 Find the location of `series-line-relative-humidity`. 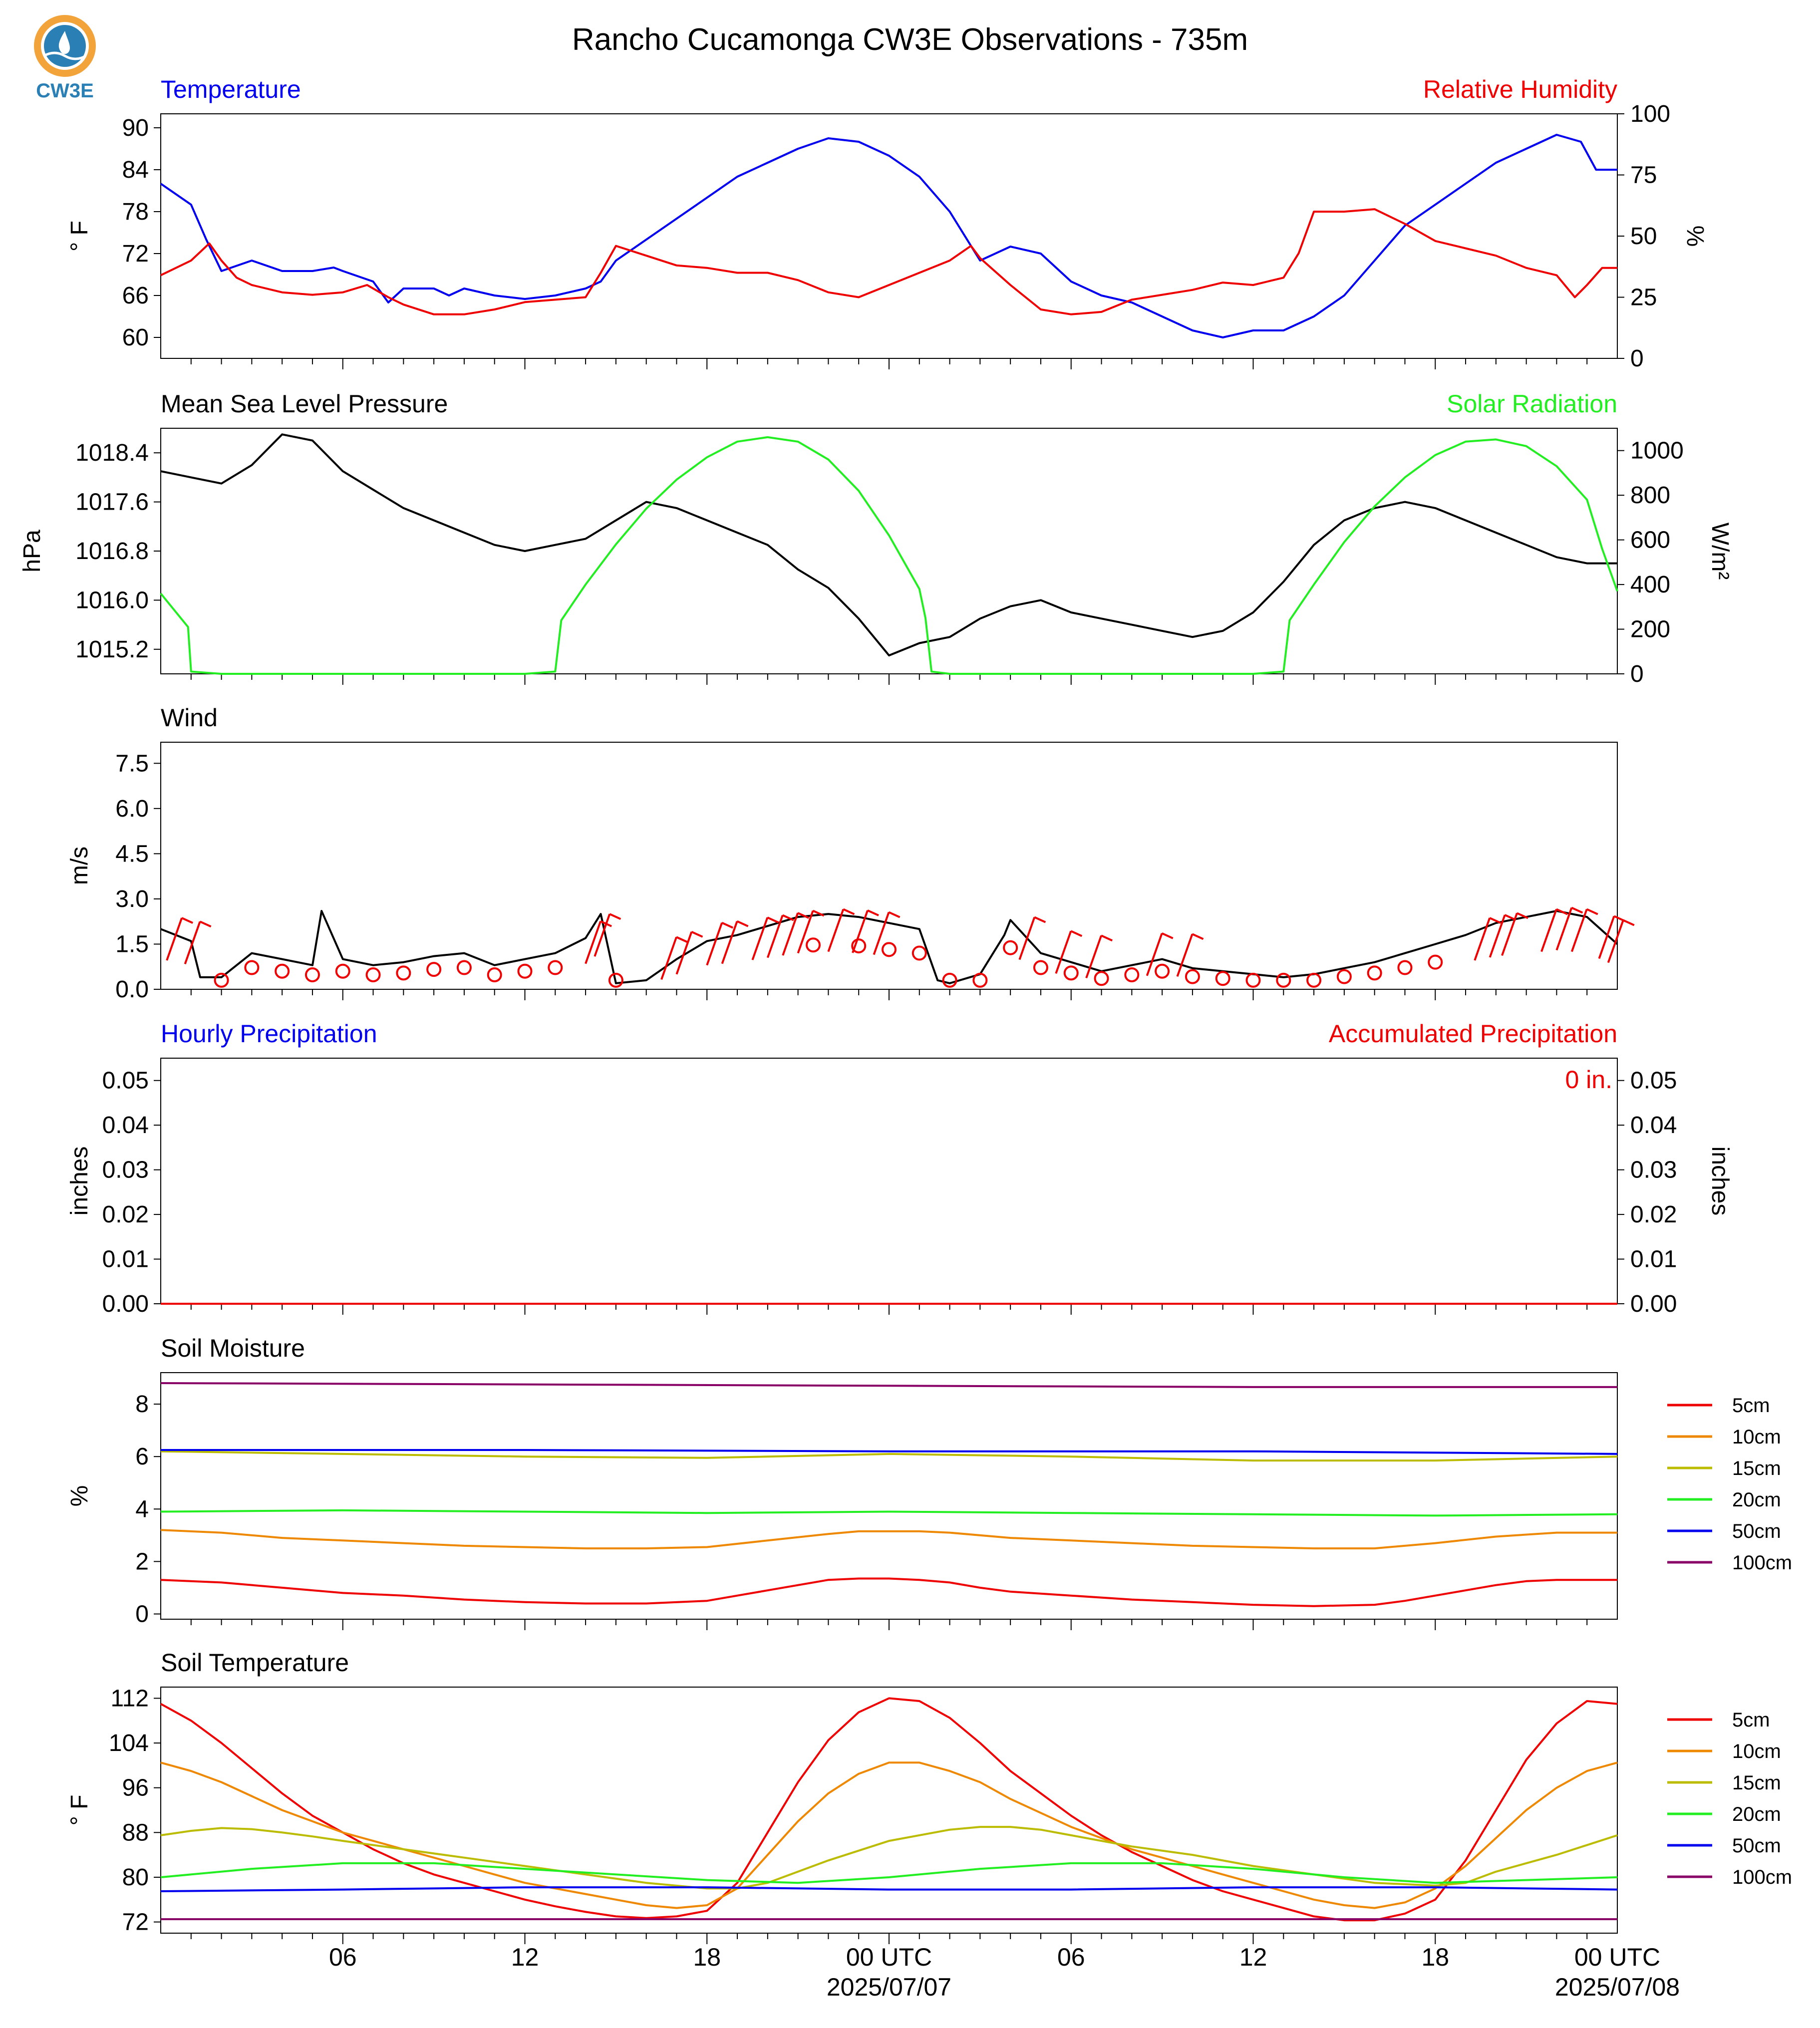

series-line-relative-humidity is located at coordinates (888, 261).